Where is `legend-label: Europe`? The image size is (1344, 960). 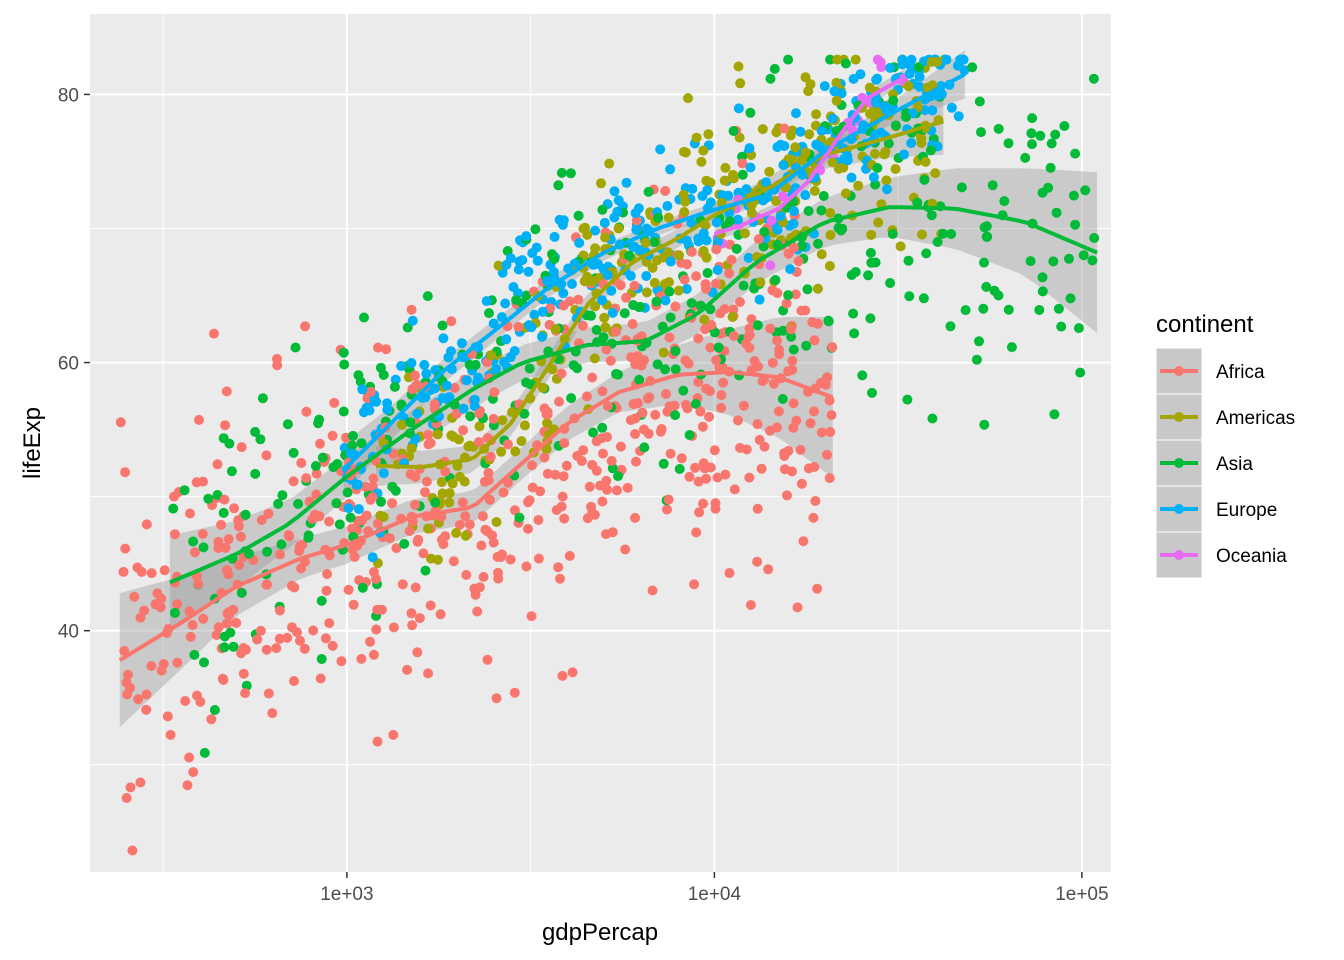
legend-label: Europe is located at coordinates (1246, 510).